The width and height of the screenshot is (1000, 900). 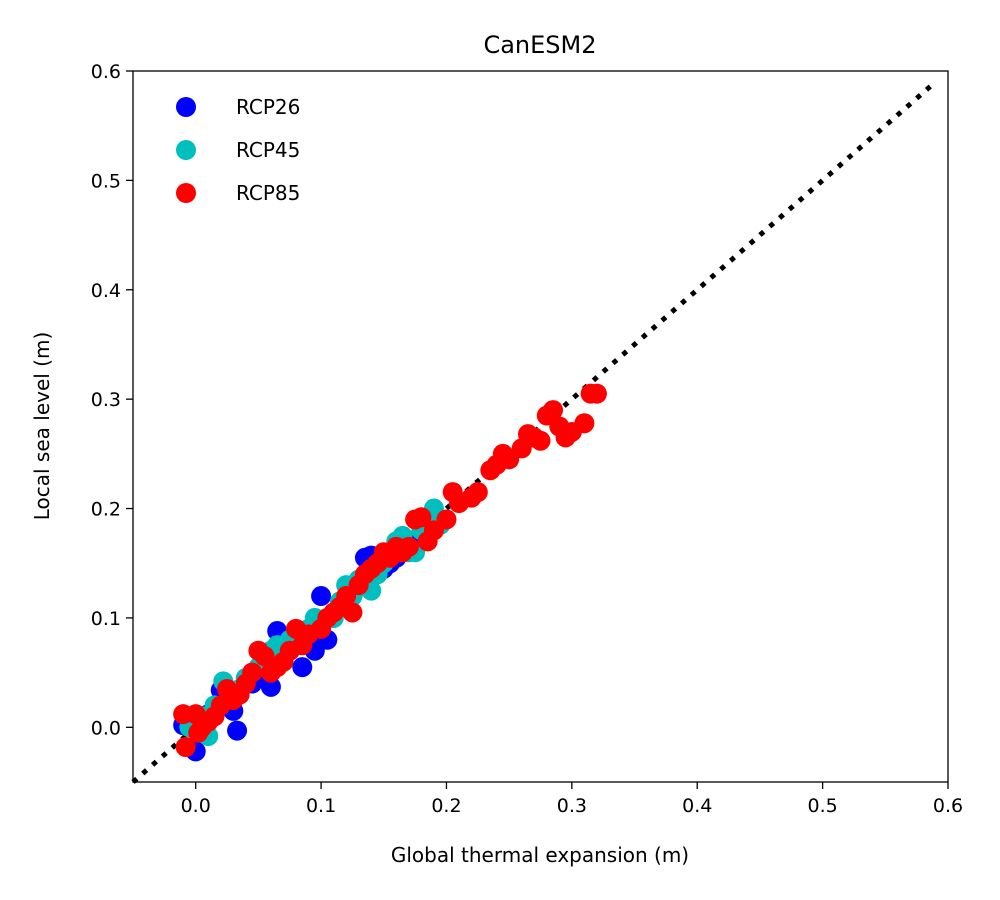 What do you see at coordinates (106, 400) in the screenshot?
I see `y-tick-label: 0.3` at bounding box center [106, 400].